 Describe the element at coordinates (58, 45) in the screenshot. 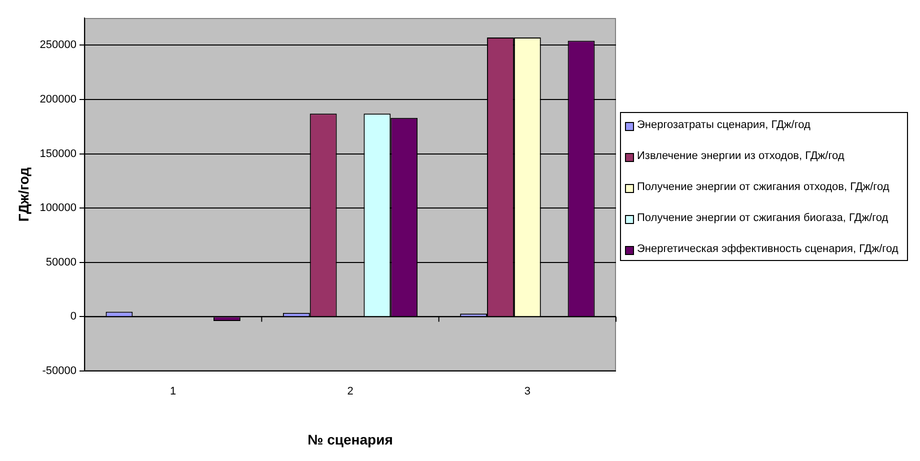

I see `y-tick-label: 250000` at that location.